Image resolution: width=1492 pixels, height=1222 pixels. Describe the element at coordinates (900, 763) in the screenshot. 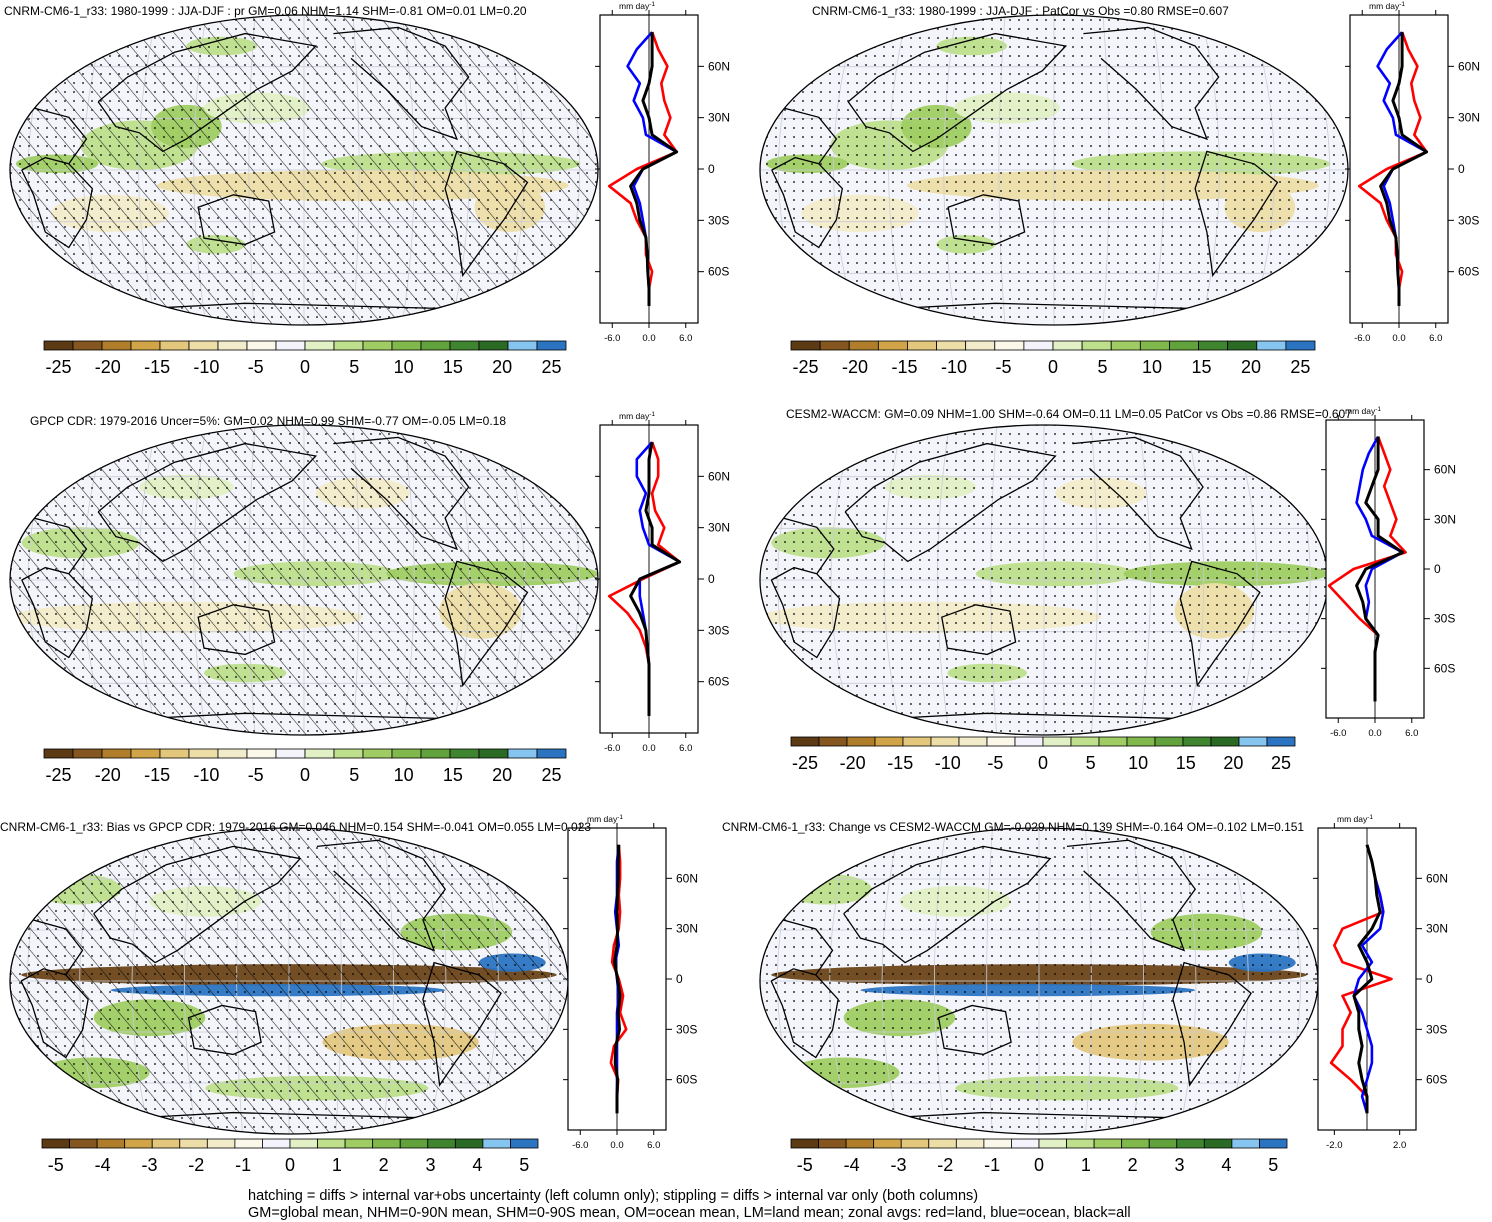

I see `colorbar-tick-label: -15` at that location.